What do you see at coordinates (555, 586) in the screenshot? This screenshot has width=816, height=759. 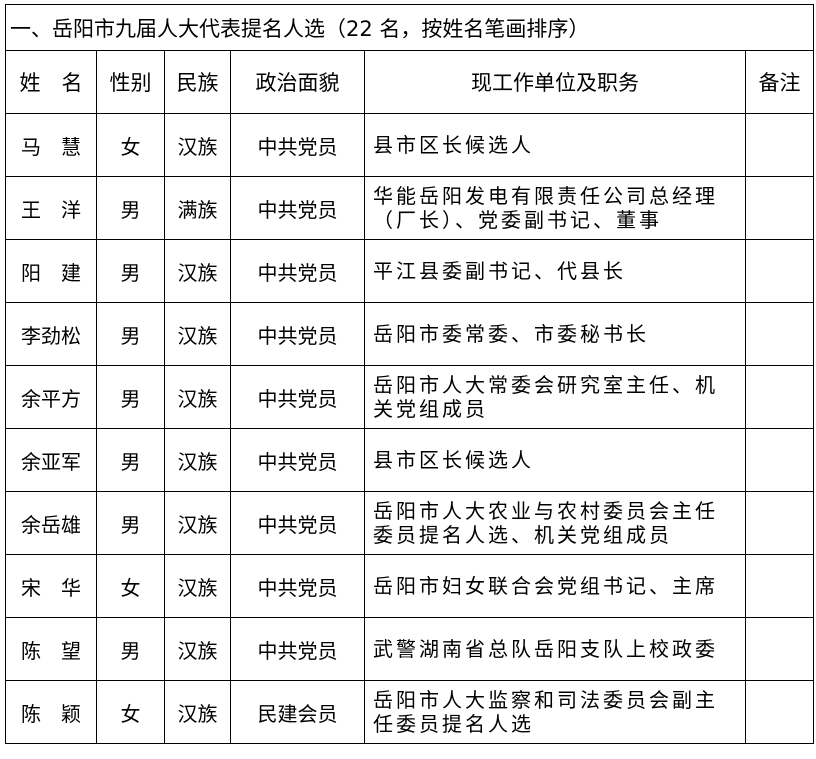 I see `cell-duty: 岳阳市妇女联合会党组书记、主席` at bounding box center [555, 586].